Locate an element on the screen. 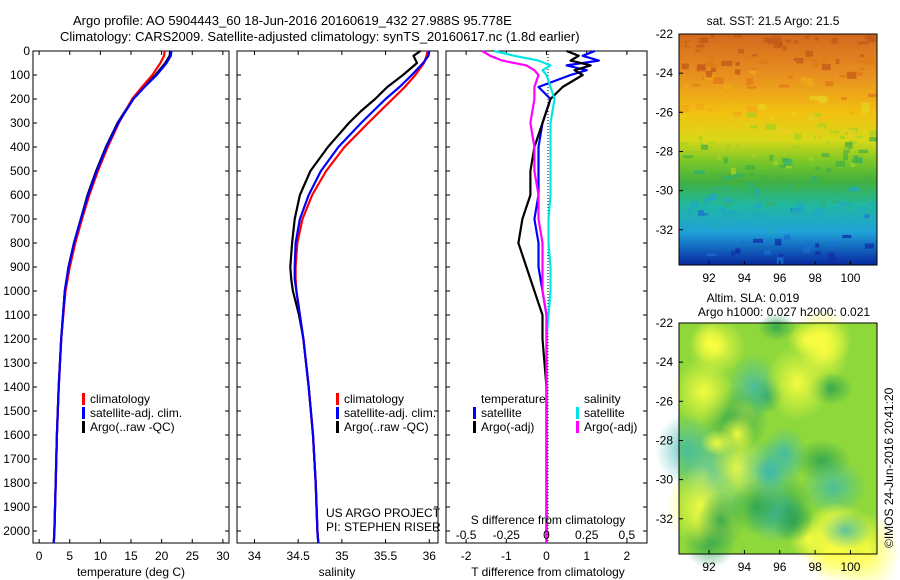 The image size is (900, 580). x-tick-label: 30 is located at coordinates (223, 556).